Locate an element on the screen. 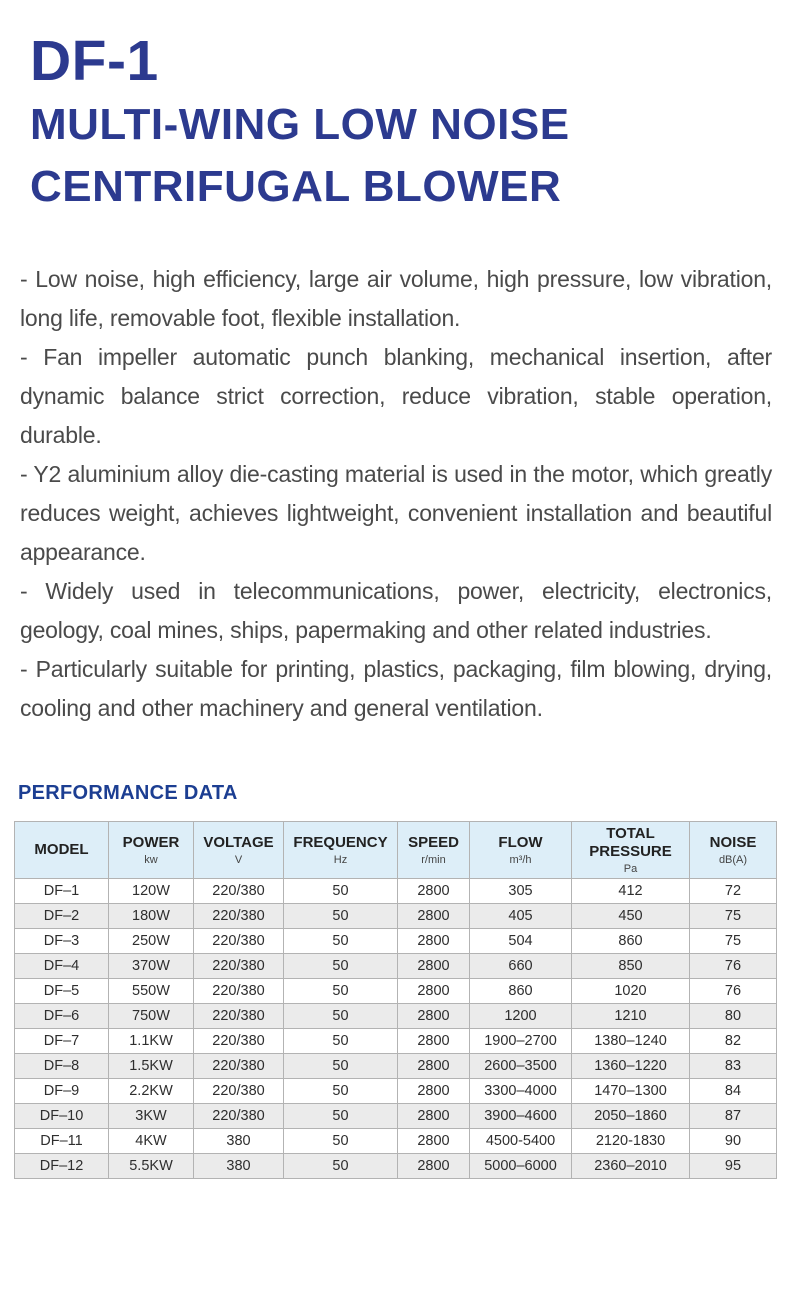 The height and width of the screenshot is (1292, 790). table-cell: 5.5KW is located at coordinates (151, 1166).